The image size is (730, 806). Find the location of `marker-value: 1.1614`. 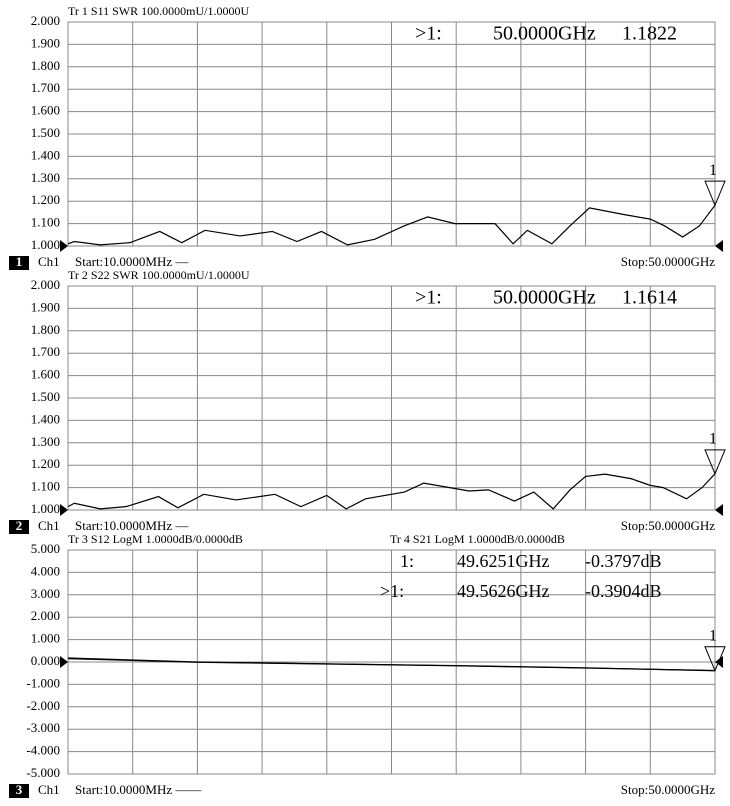

marker-value: 1.1614 is located at coordinates (649, 298).